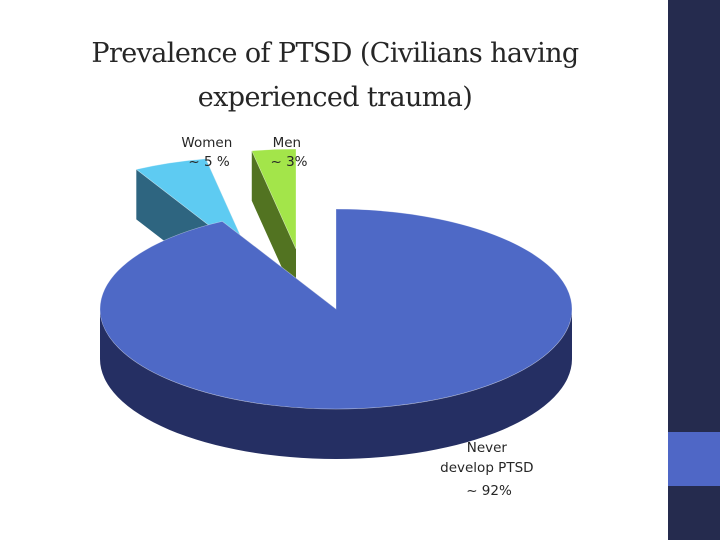  Describe the element at coordinates (489, 491) in the screenshot. I see `label-never-line-3: ~ 92%` at that location.